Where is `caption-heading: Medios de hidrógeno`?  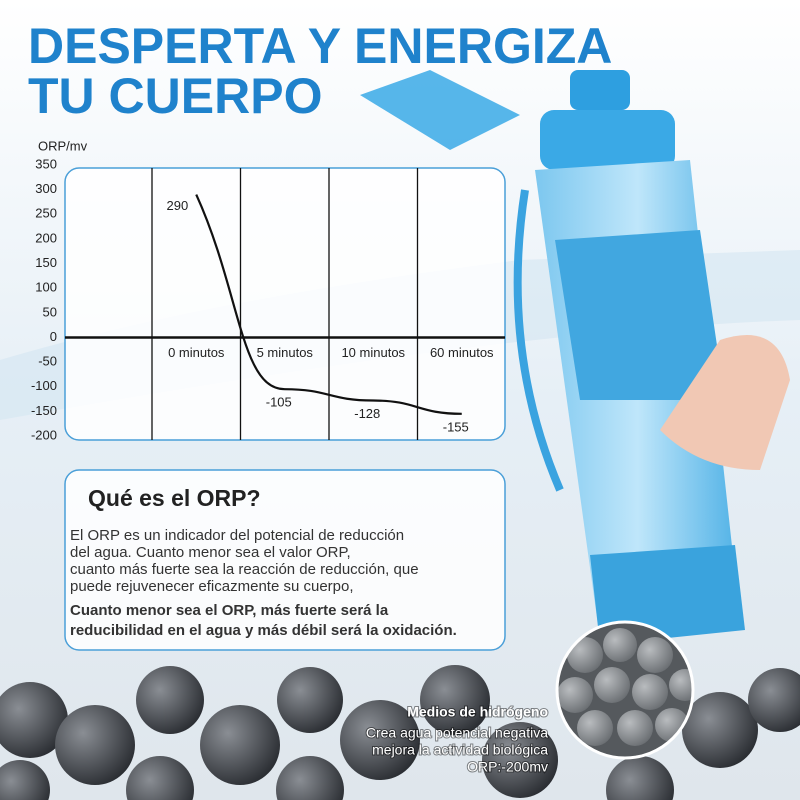
caption-heading: Medios de hidrógeno is located at coordinates (477, 712).